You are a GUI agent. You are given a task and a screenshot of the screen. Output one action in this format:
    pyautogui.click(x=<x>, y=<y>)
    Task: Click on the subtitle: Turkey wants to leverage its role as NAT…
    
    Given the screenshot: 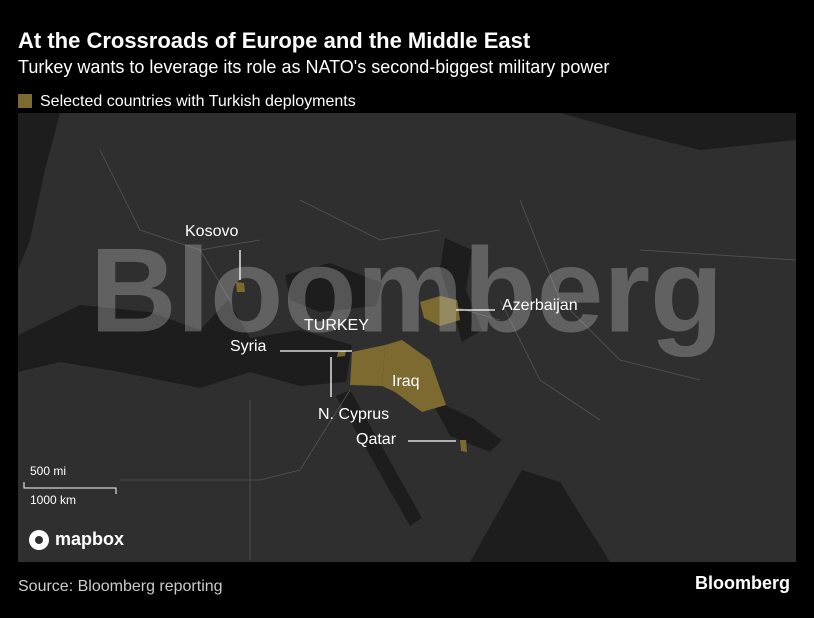 What is the action you would take?
    pyautogui.click(x=313, y=67)
    